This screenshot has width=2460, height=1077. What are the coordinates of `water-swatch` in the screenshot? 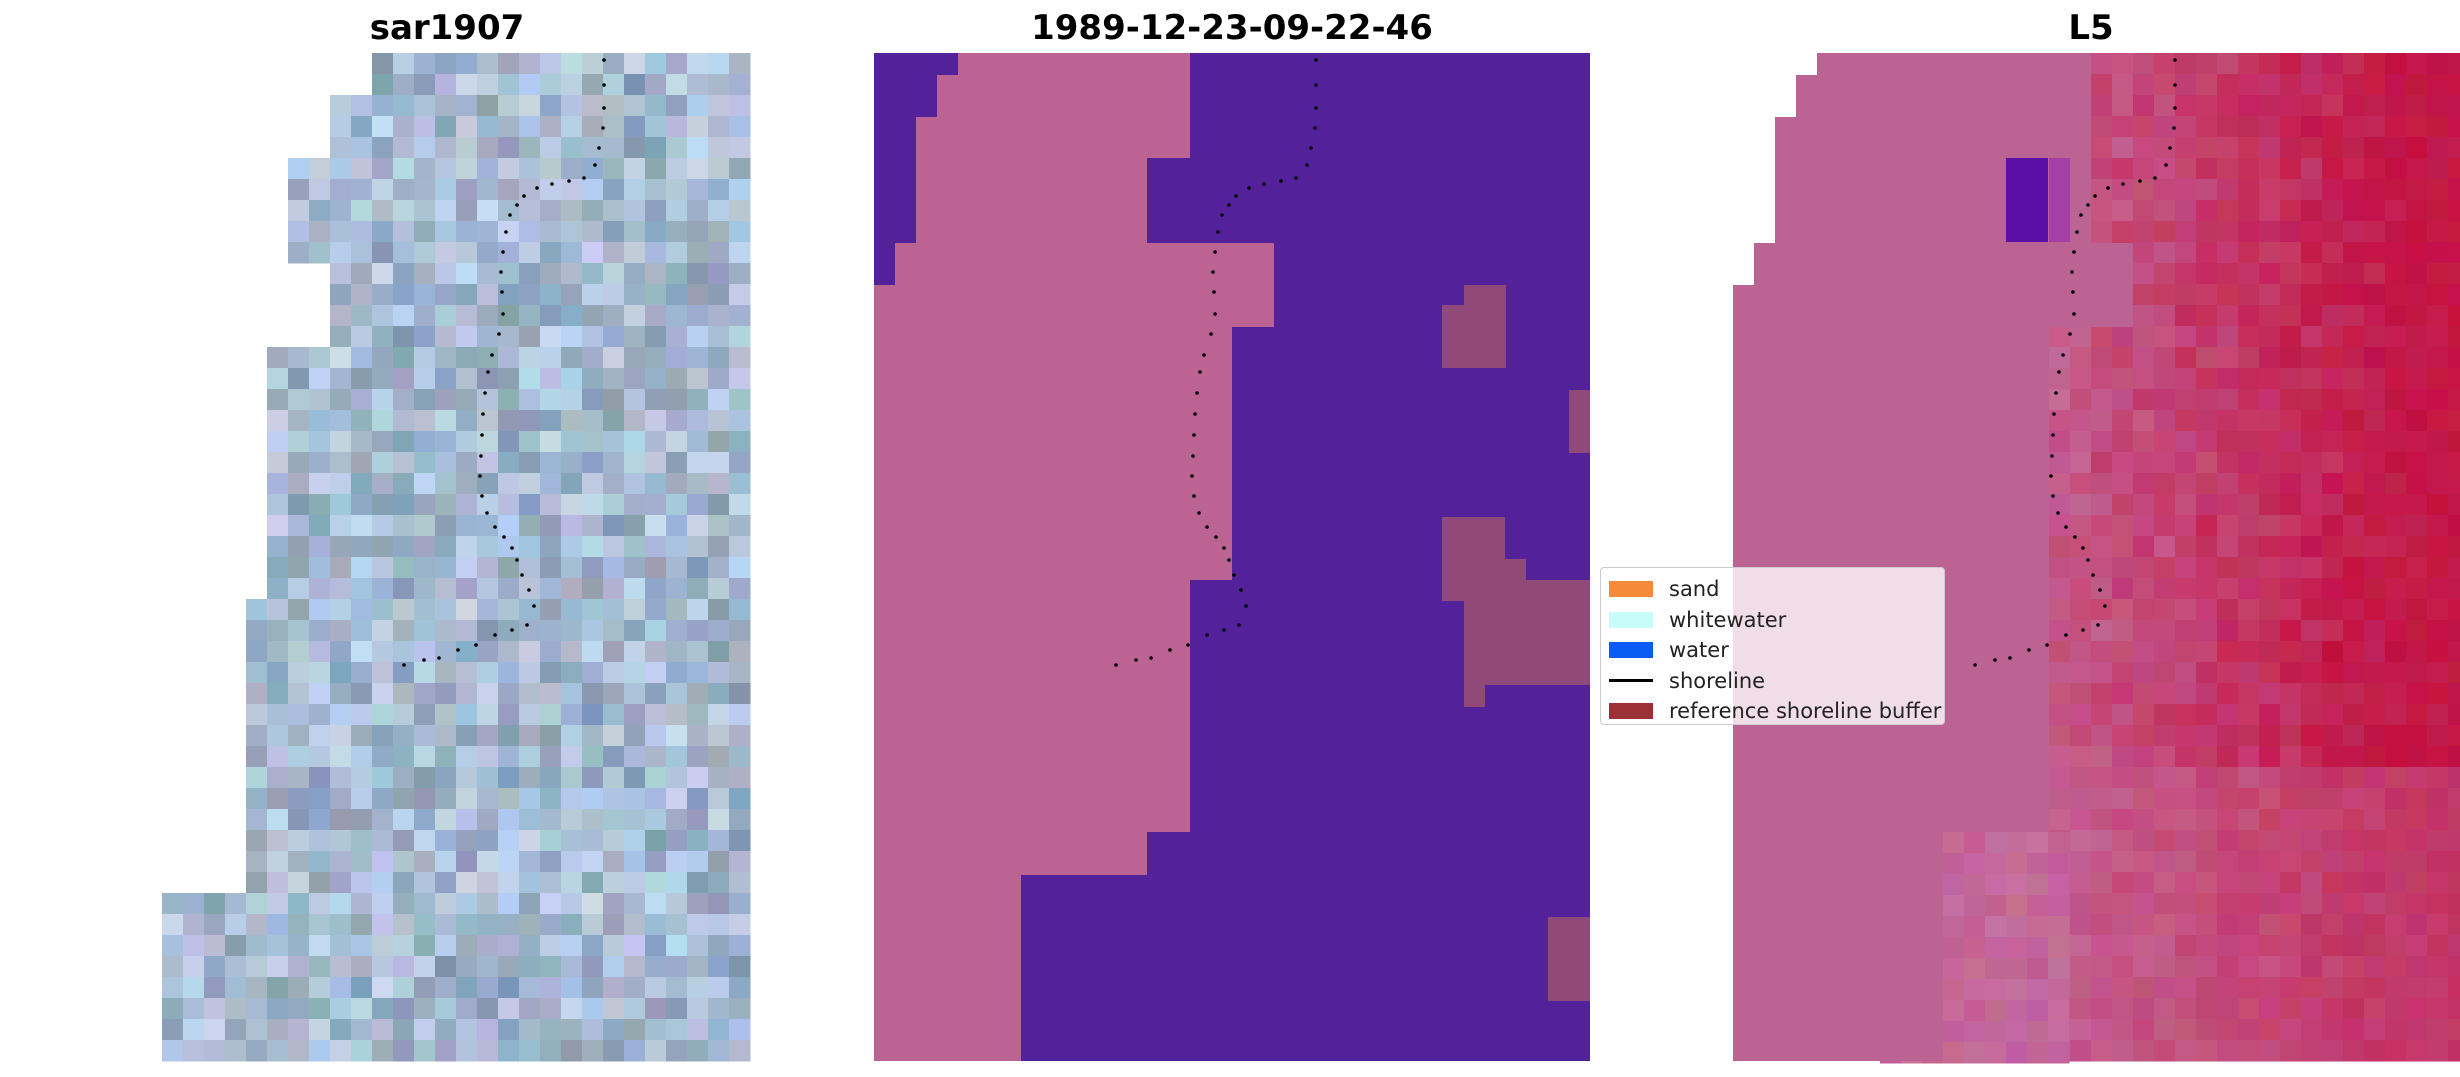 It's located at (1631, 650).